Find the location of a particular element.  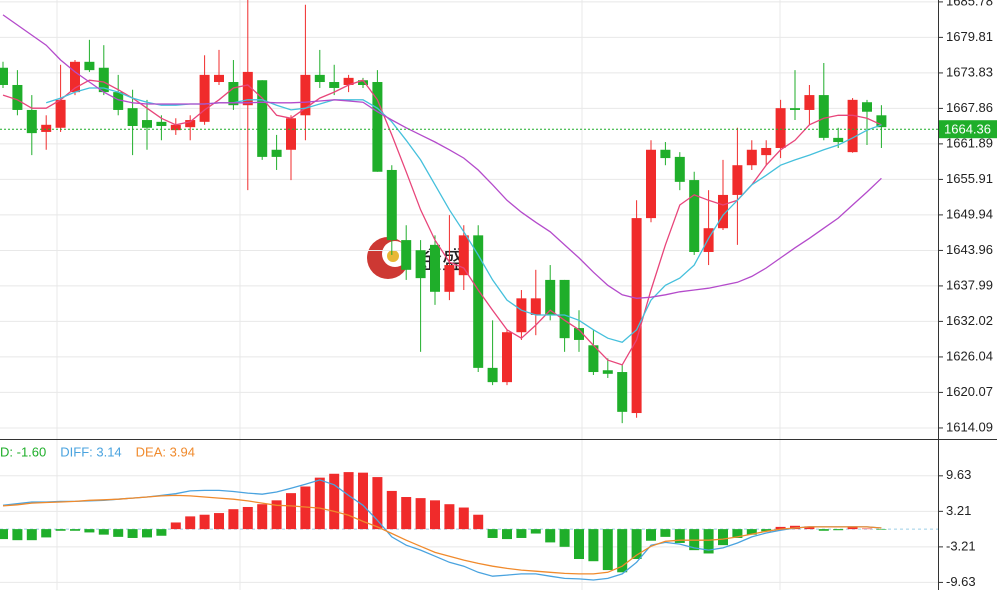

logo-dot is located at coordinates (393, 256).